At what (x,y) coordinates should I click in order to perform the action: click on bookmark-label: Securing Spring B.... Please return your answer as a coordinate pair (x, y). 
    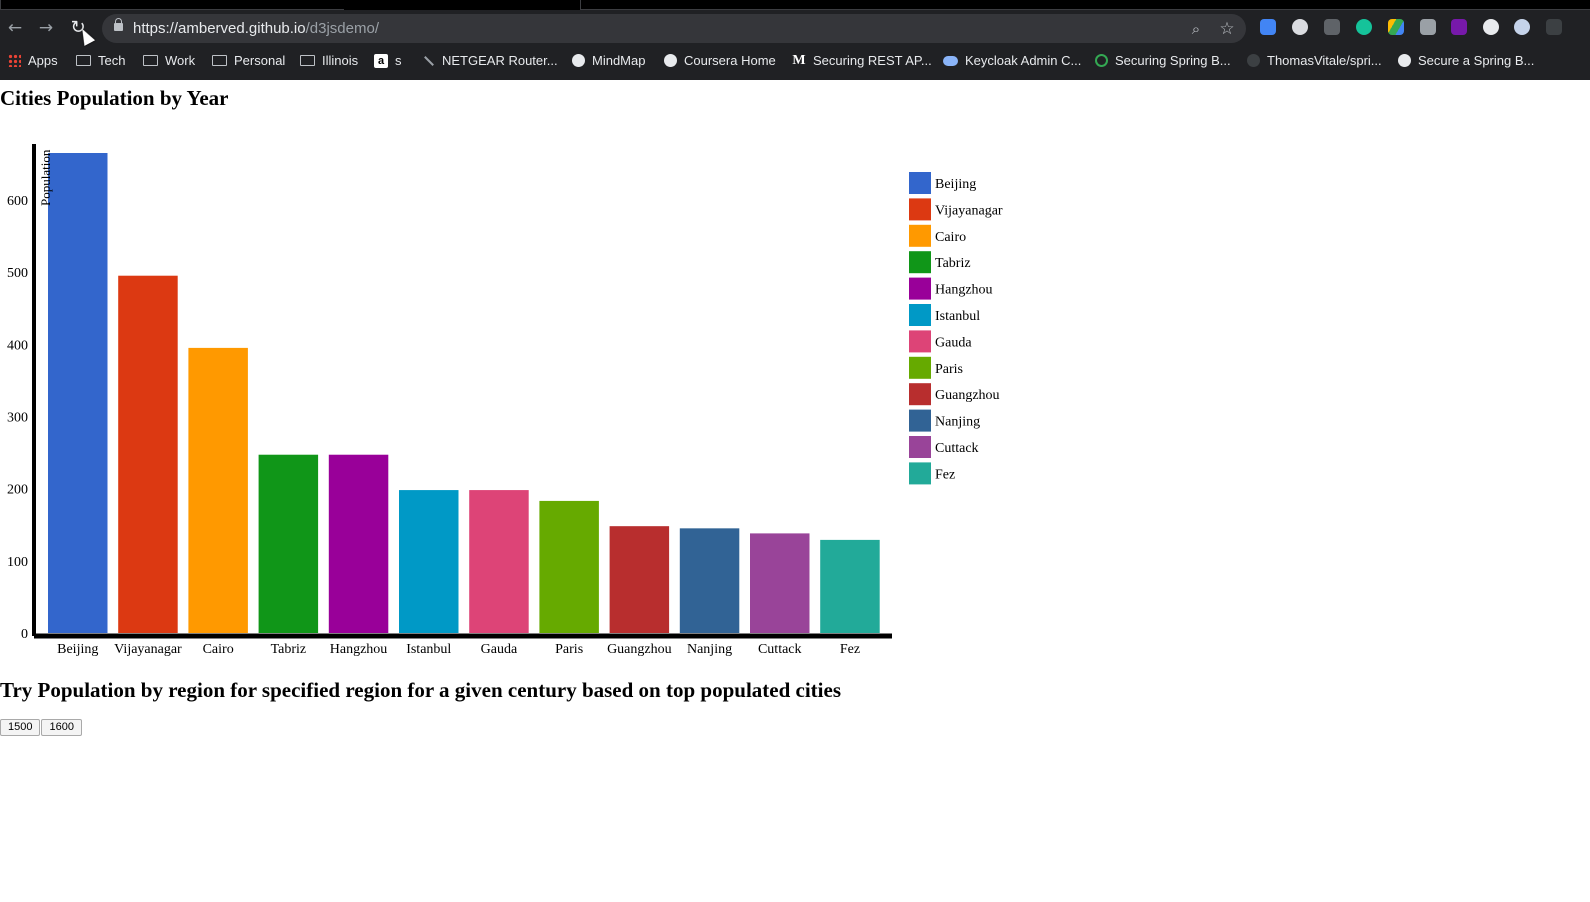
    Looking at the image, I should click on (1173, 60).